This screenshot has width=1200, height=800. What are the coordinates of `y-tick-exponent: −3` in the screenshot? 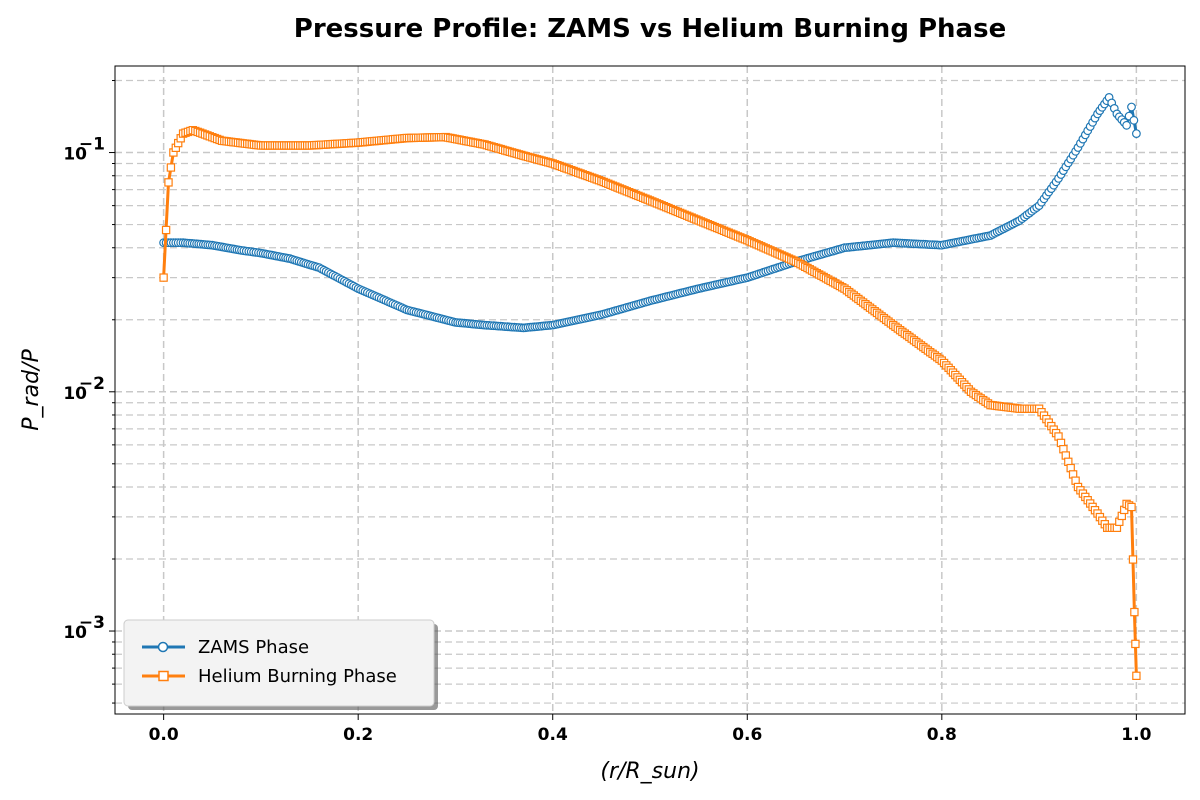 It's located at (92, 623).